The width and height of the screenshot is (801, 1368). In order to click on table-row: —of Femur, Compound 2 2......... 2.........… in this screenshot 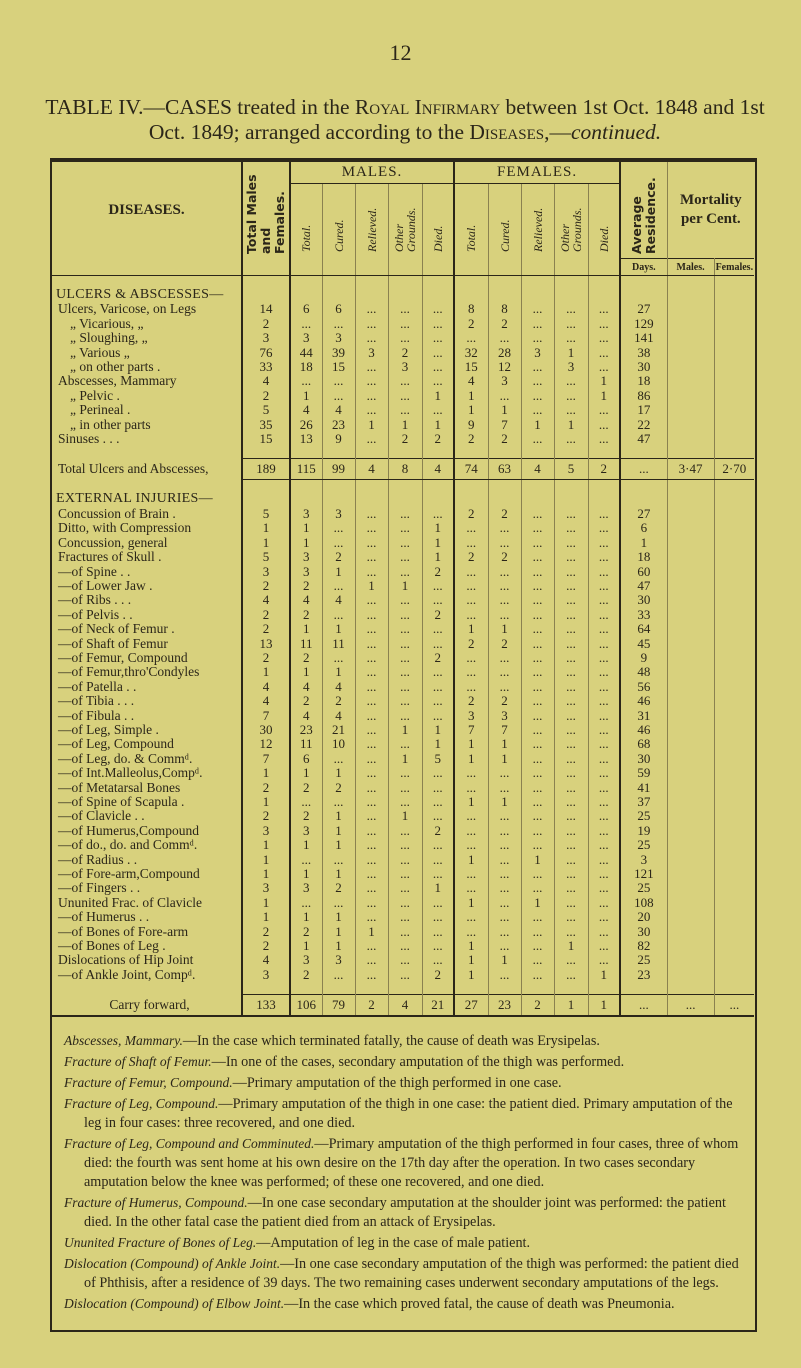, I will do `click(403, 658)`.